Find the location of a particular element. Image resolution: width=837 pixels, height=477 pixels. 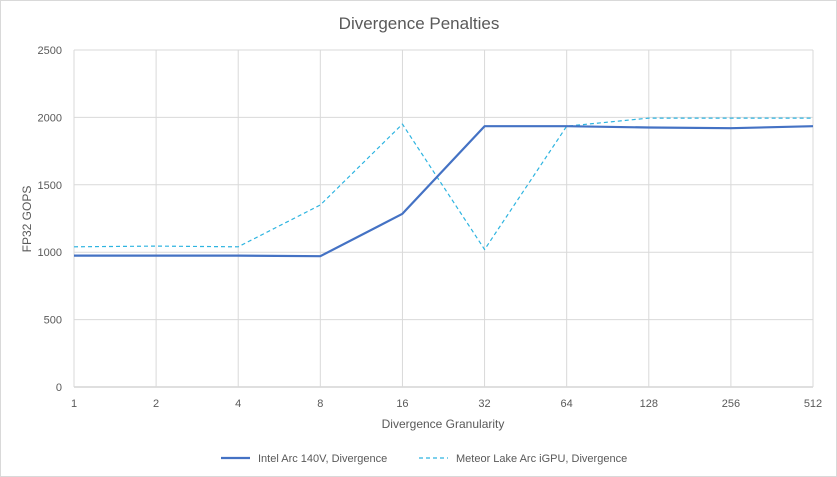

x-tick-label: 256 is located at coordinates (731, 404).